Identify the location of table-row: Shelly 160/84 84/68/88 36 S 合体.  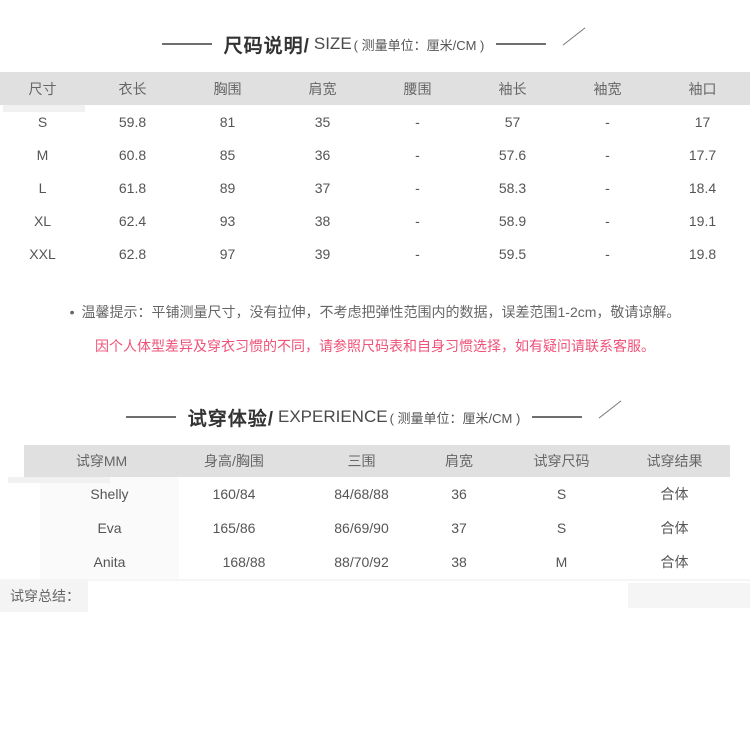
(365, 494).